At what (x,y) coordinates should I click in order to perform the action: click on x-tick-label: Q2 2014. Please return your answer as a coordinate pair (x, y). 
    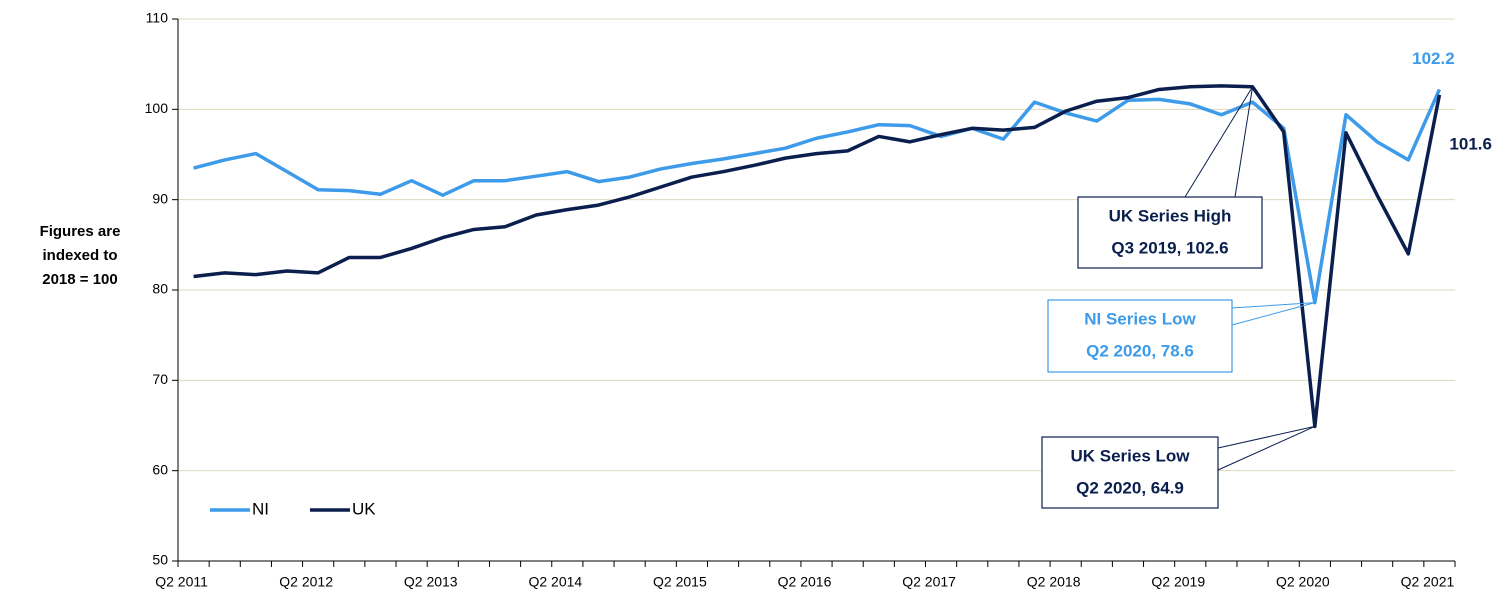
    Looking at the image, I should click on (555, 582).